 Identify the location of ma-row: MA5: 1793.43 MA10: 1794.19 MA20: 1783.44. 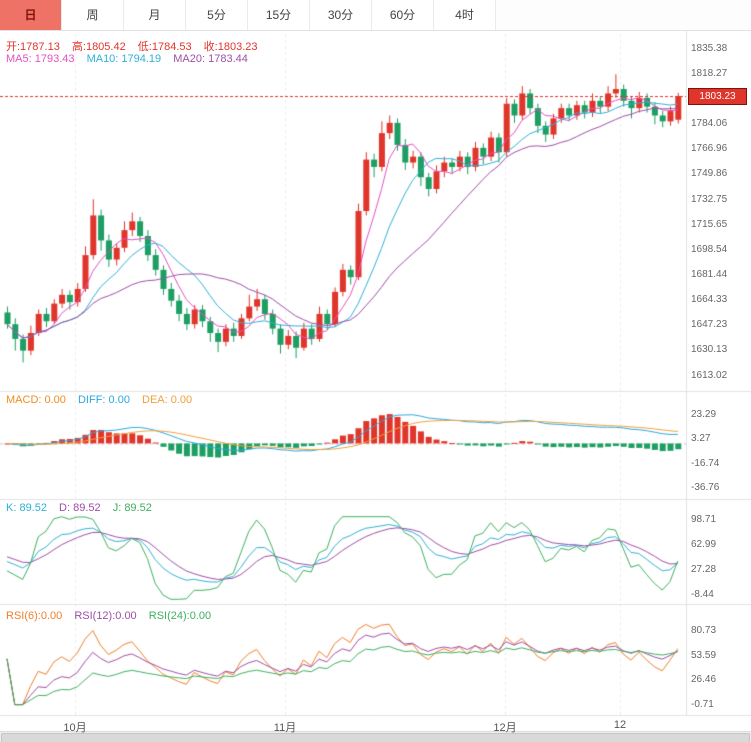
(131, 59).